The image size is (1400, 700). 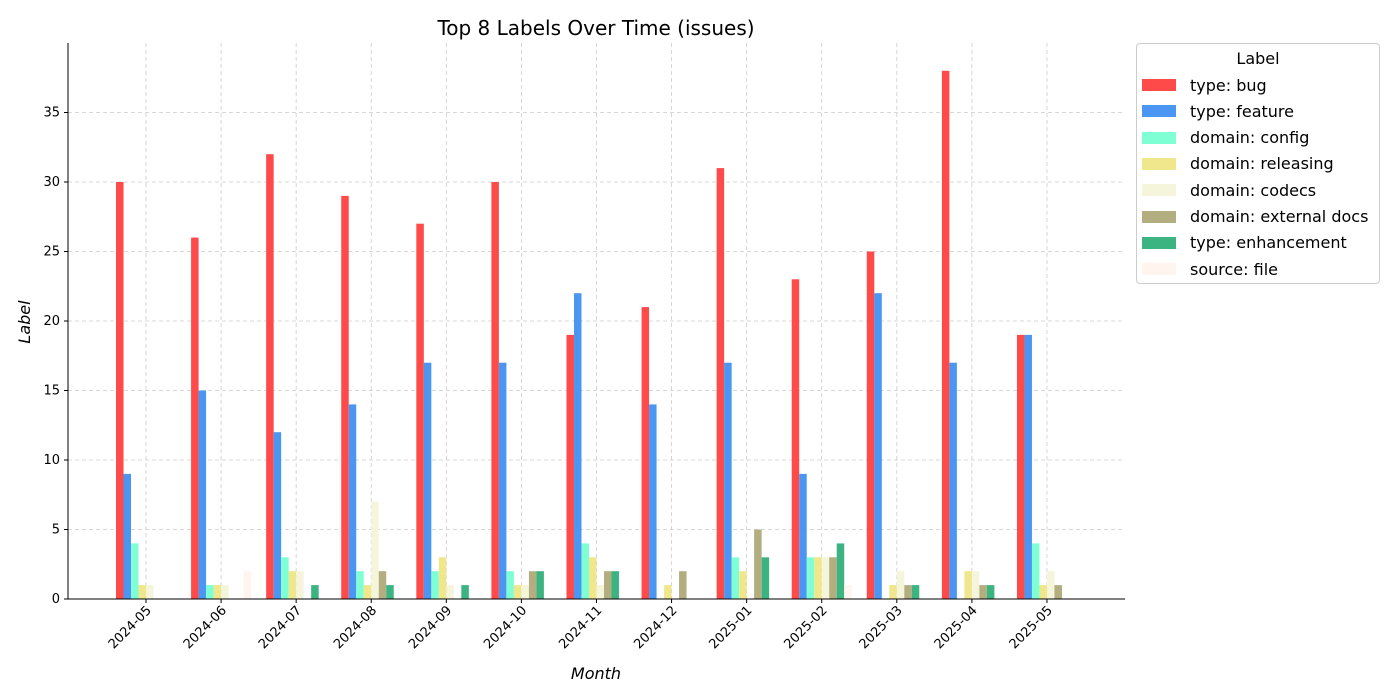 What do you see at coordinates (956, 627) in the screenshot?
I see `x-tick-label: 2025-04` at bounding box center [956, 627].